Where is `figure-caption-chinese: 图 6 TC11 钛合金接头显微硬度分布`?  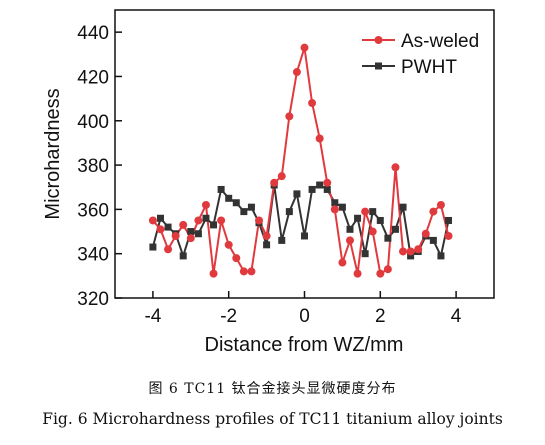
figure-caption-chinese: 图 6 TC11 钛合金接头显微硬度分布 is located at coordinates (272, 389).